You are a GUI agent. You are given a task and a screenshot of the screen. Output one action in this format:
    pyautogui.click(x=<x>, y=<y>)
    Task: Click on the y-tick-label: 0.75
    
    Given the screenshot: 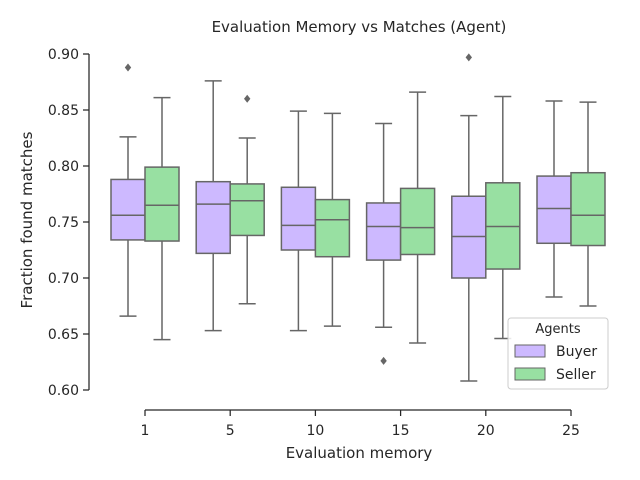 What is the action you would take?
    pyautogui.click(x=63, y=223)
    